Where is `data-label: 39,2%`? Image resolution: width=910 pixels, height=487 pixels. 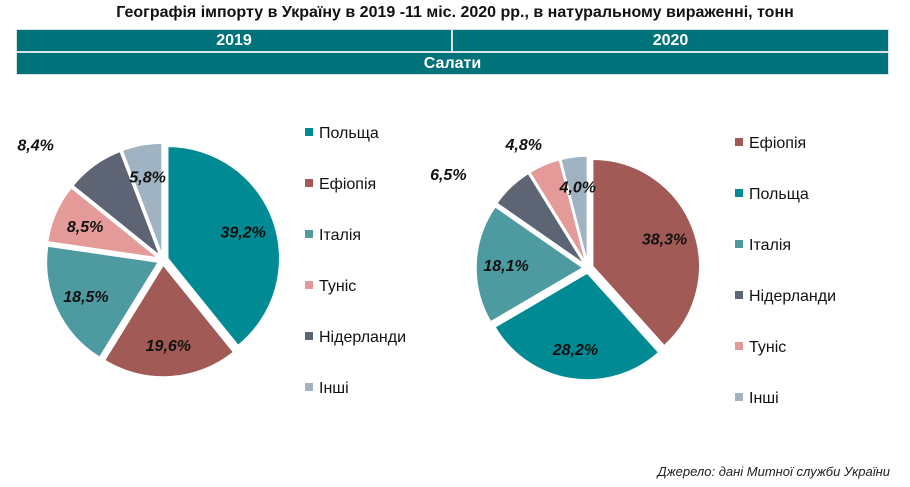
data-label: 39,2% is located at coordinates (242, 233).